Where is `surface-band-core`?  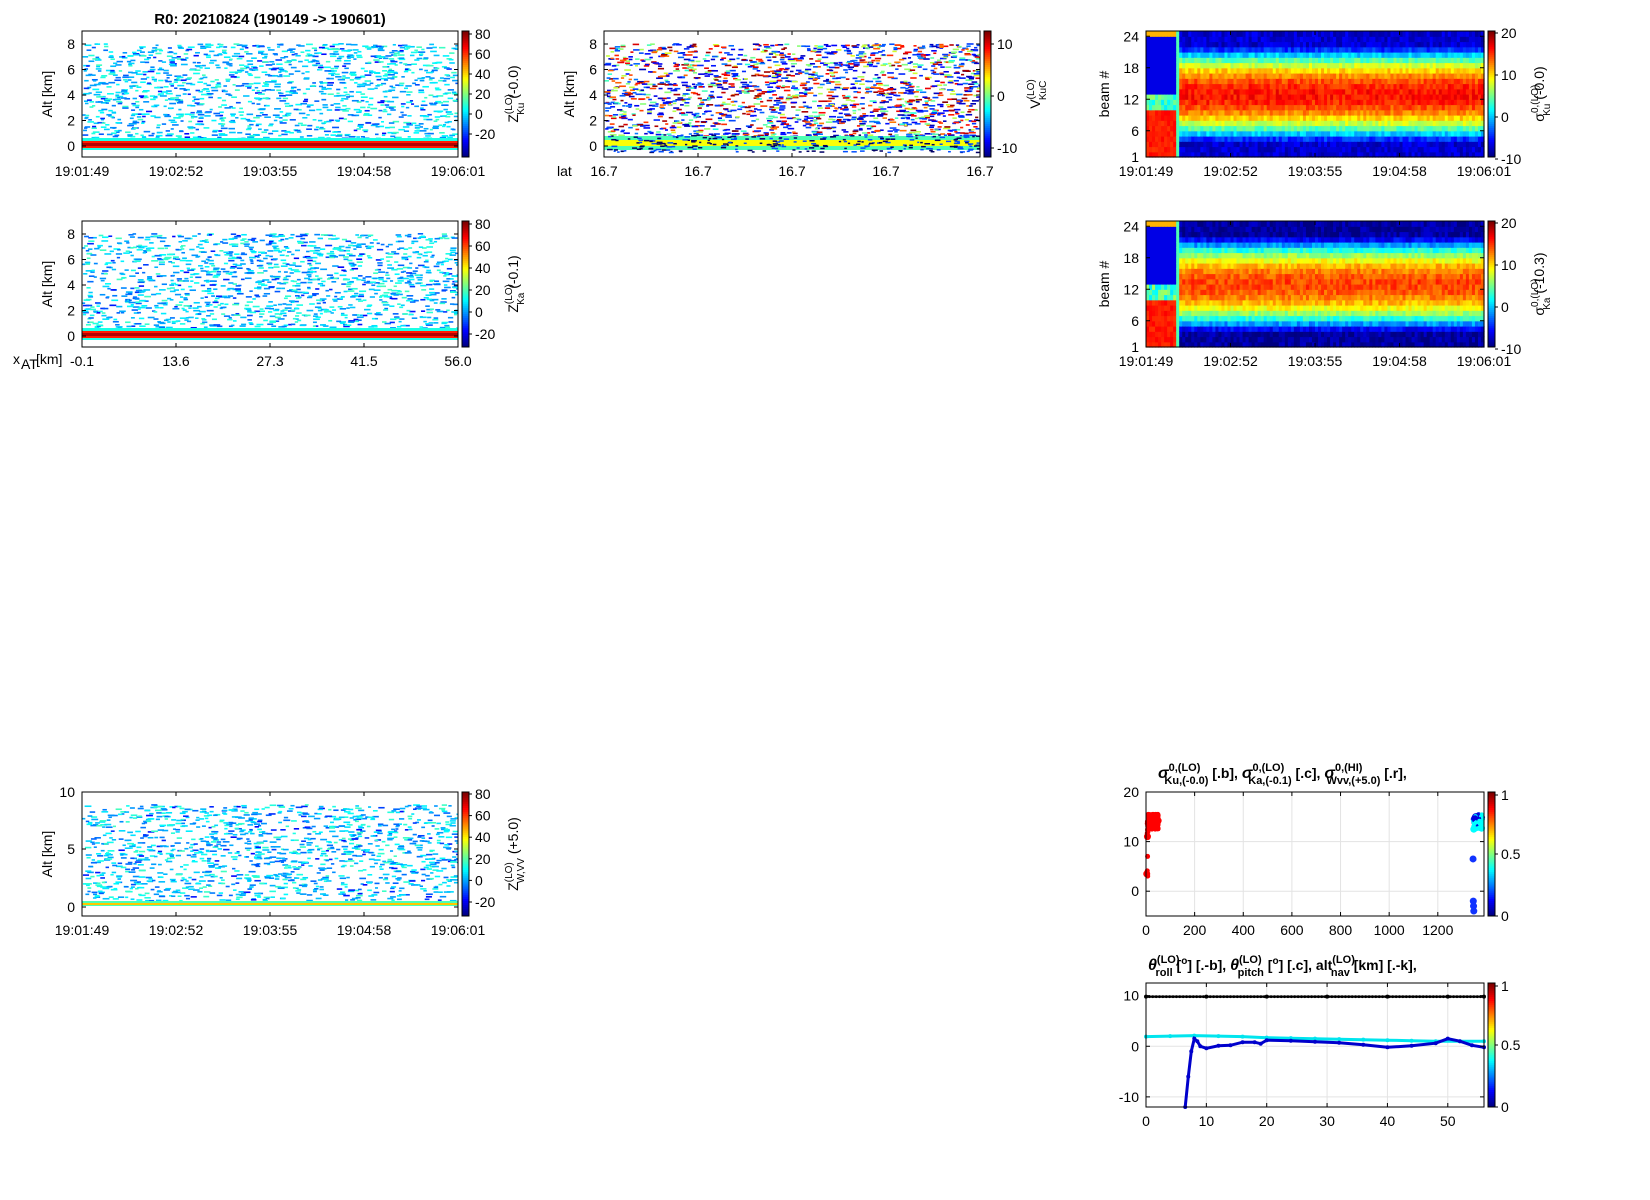
surface-band-core is located at coordinates (792, 143).